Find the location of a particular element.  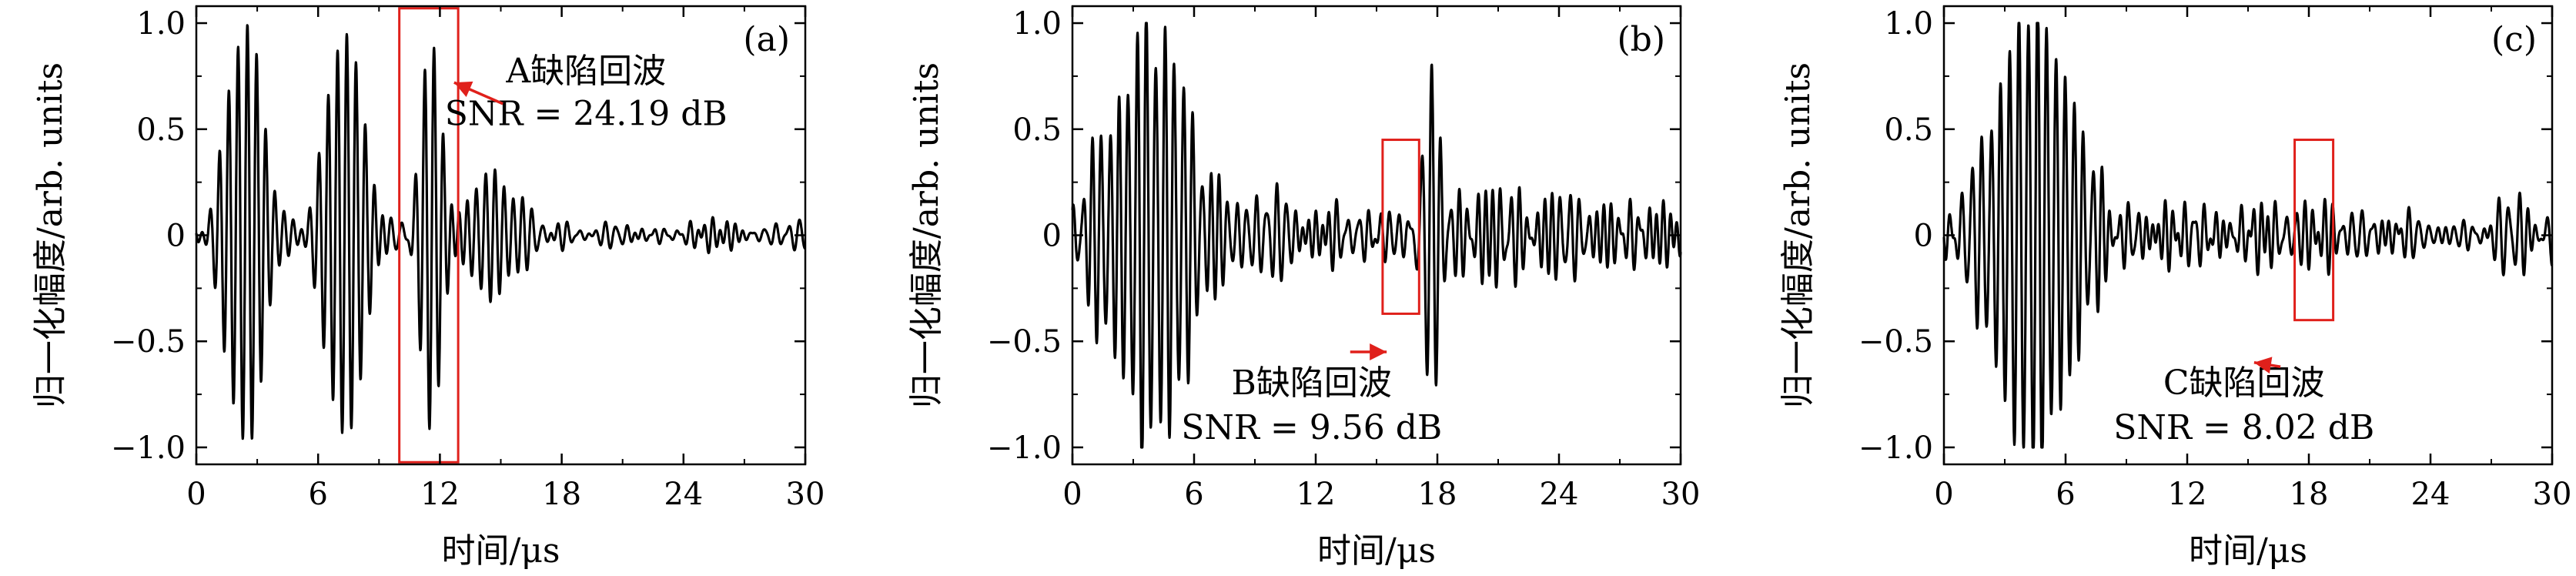

annotation-snr-label: SNR = 24.19 dB is located at coordinates (587, 113).